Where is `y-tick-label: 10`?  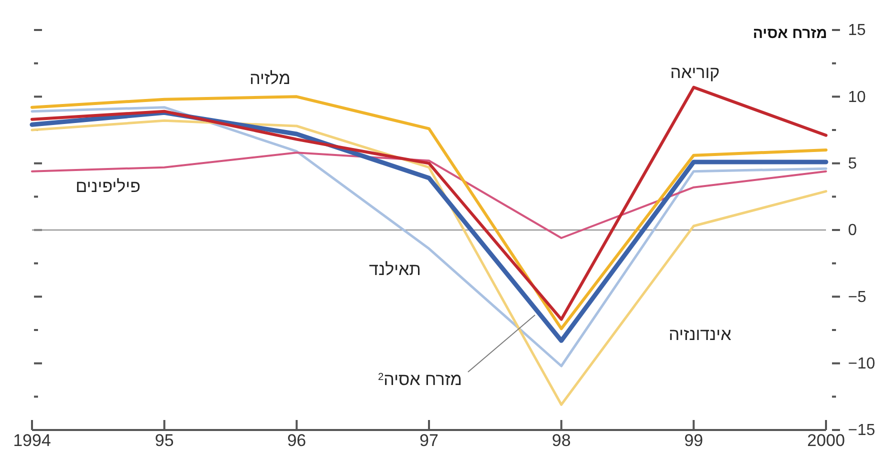 y-tick-label: 10 is located at coordinates (857, 97).